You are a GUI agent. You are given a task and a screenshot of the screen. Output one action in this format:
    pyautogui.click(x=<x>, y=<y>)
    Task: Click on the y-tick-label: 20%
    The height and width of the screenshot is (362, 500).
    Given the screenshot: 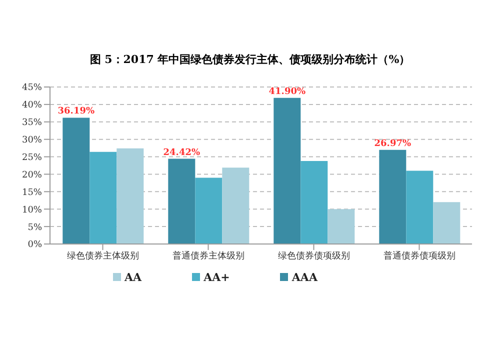 What is the action you would take?
    pyautogui.click(x=32, y=175)
    